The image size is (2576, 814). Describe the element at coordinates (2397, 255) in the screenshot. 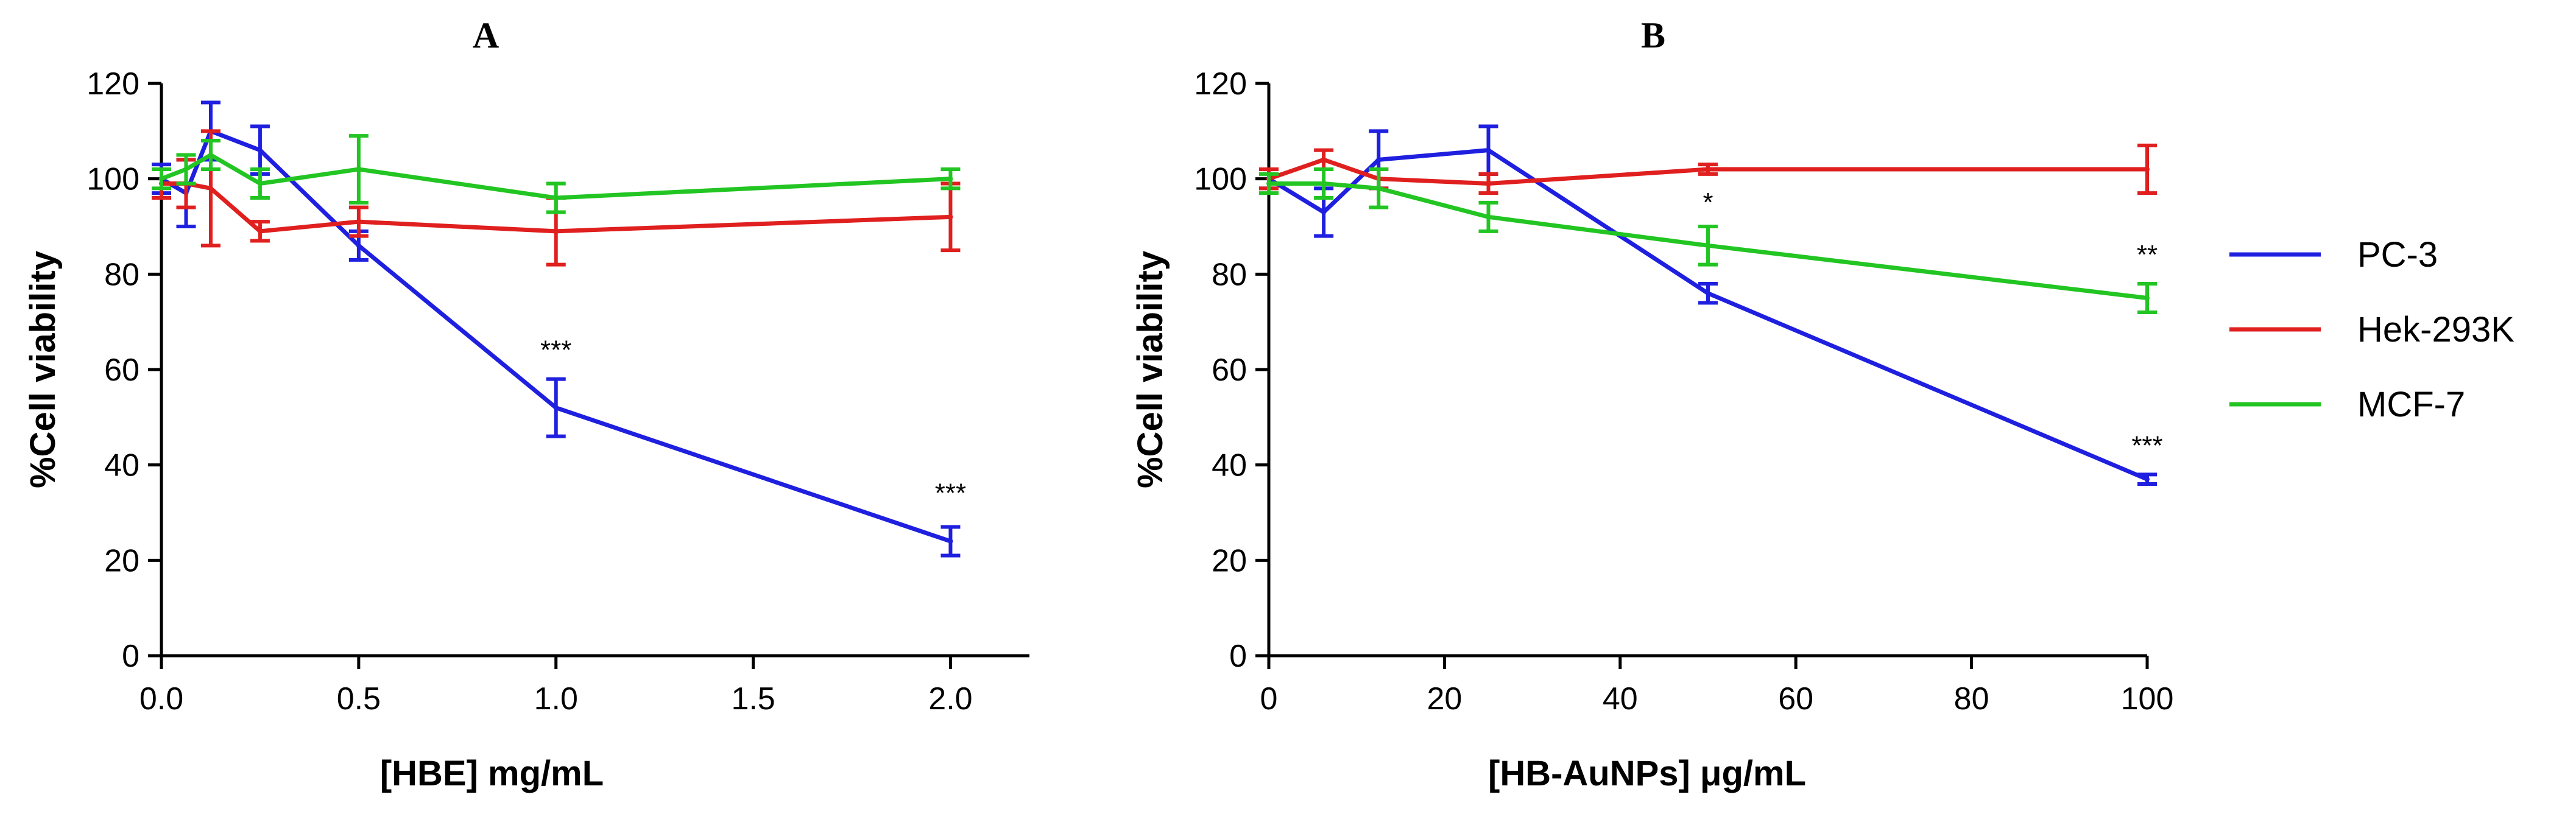

I see `legend-label: PC-3` at that location.